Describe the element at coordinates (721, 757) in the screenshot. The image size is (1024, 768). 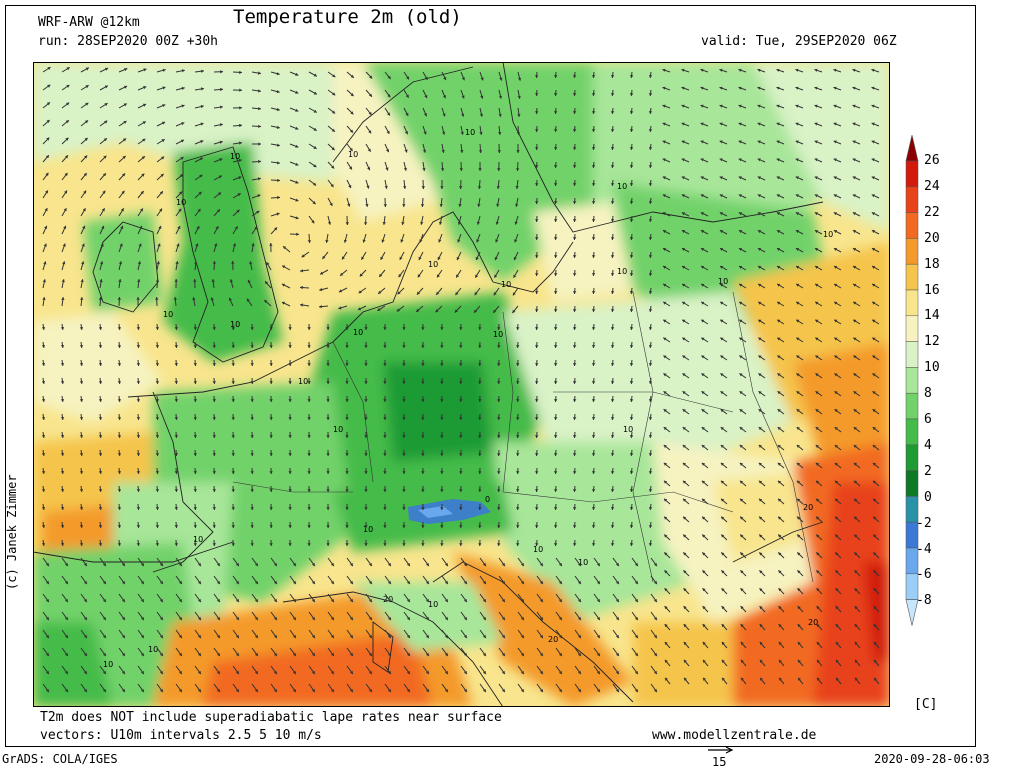
I see `reference-vector: 15` at that location.